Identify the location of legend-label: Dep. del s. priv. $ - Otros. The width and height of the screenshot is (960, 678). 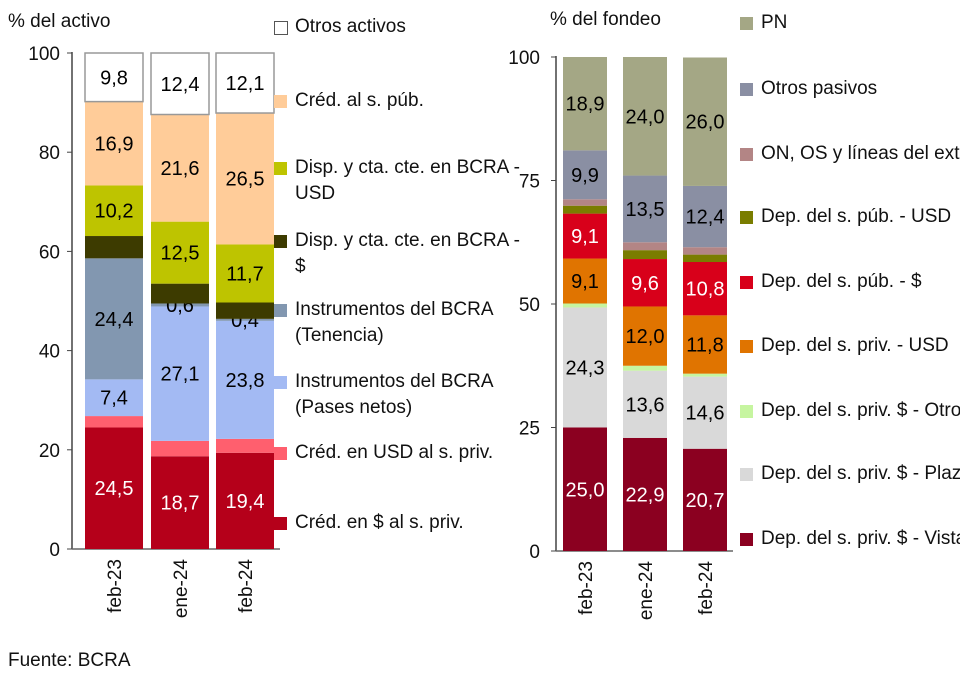
(860, 410).